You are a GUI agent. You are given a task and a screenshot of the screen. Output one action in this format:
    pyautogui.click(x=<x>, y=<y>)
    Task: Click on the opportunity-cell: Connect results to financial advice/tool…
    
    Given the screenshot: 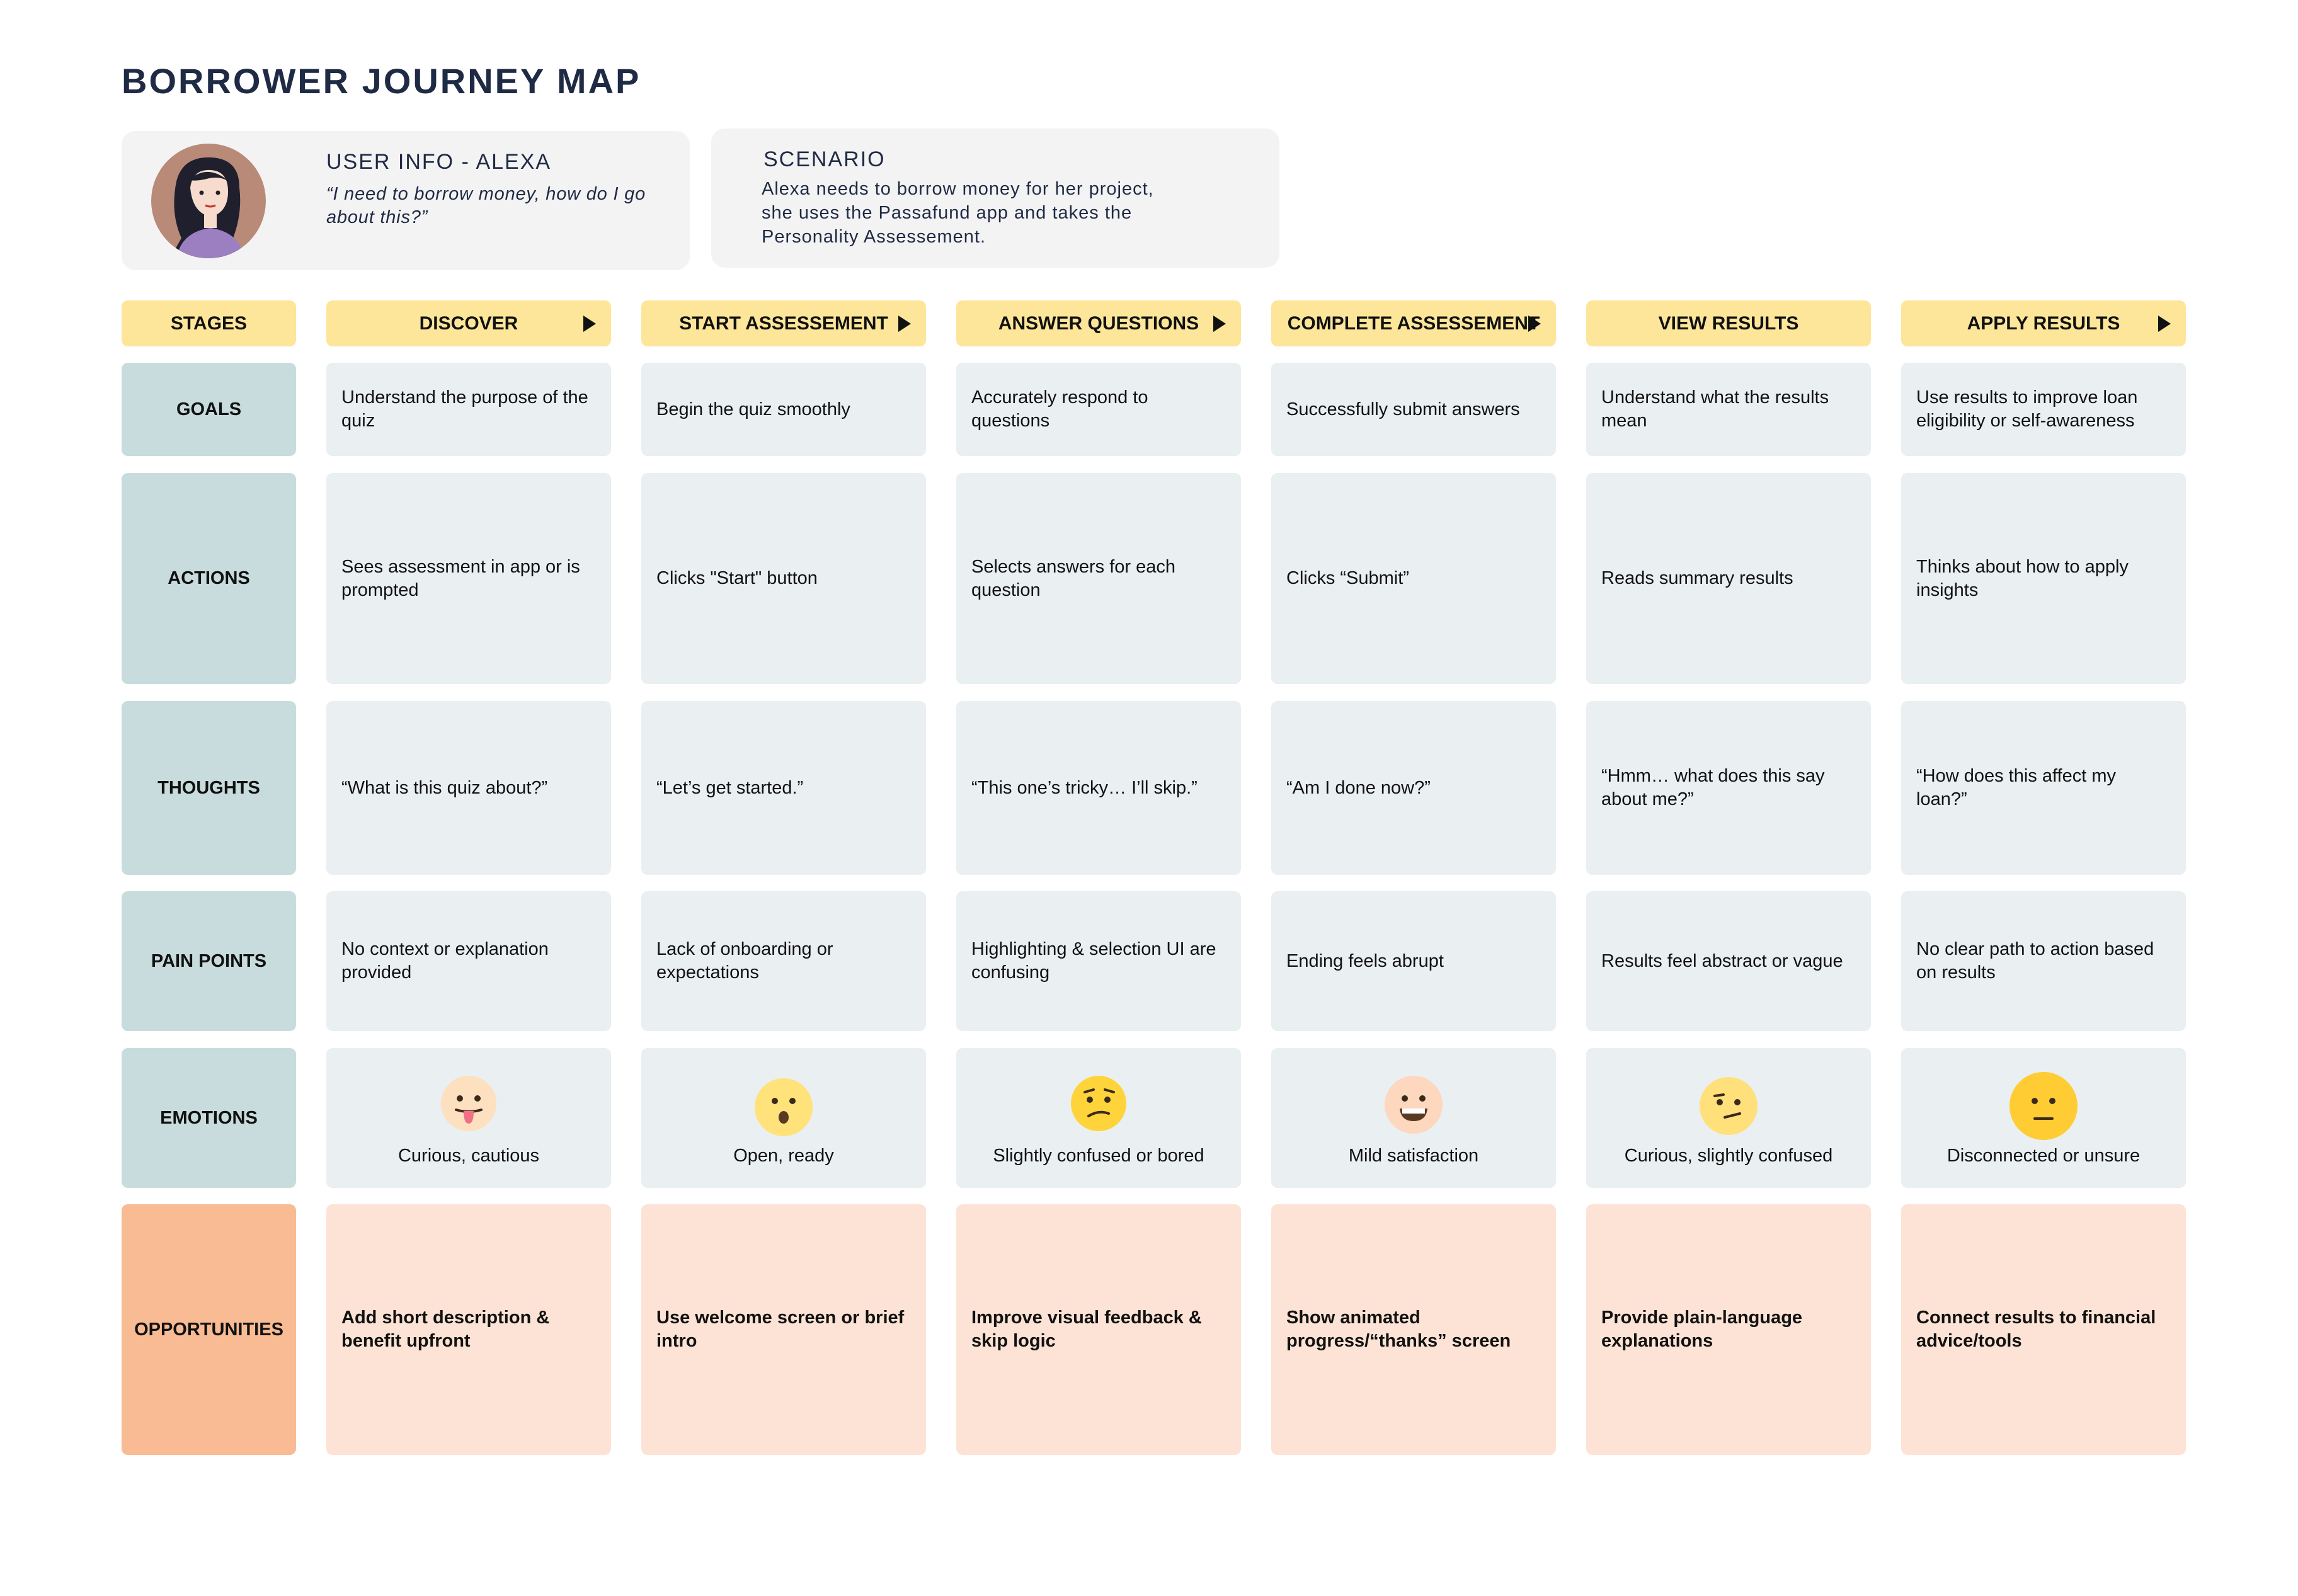 What is the action you would take?
    pyautogui.click(x=2044, y=1329)
    